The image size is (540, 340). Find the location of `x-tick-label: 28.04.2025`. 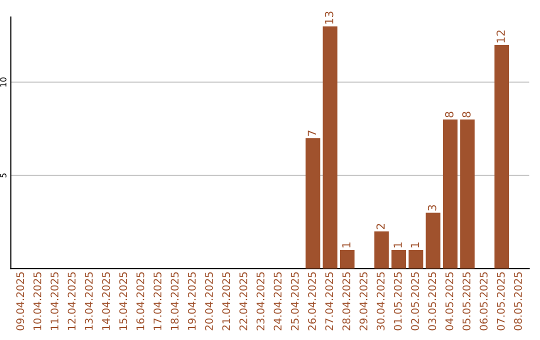

x-tick-label: 28.04.2025 is located at coordinates (346, 301).